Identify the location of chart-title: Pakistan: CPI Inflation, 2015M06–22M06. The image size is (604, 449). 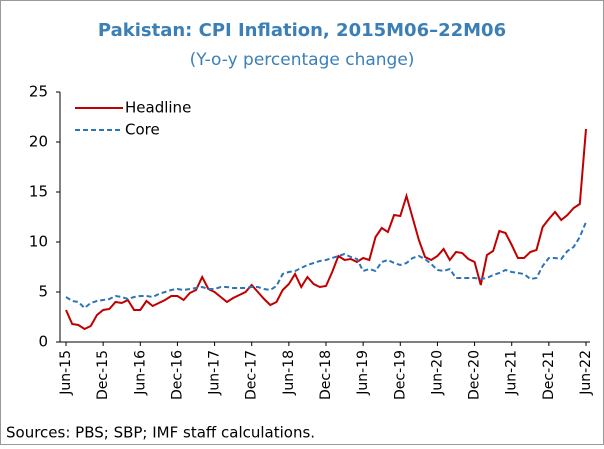
(302, 30).